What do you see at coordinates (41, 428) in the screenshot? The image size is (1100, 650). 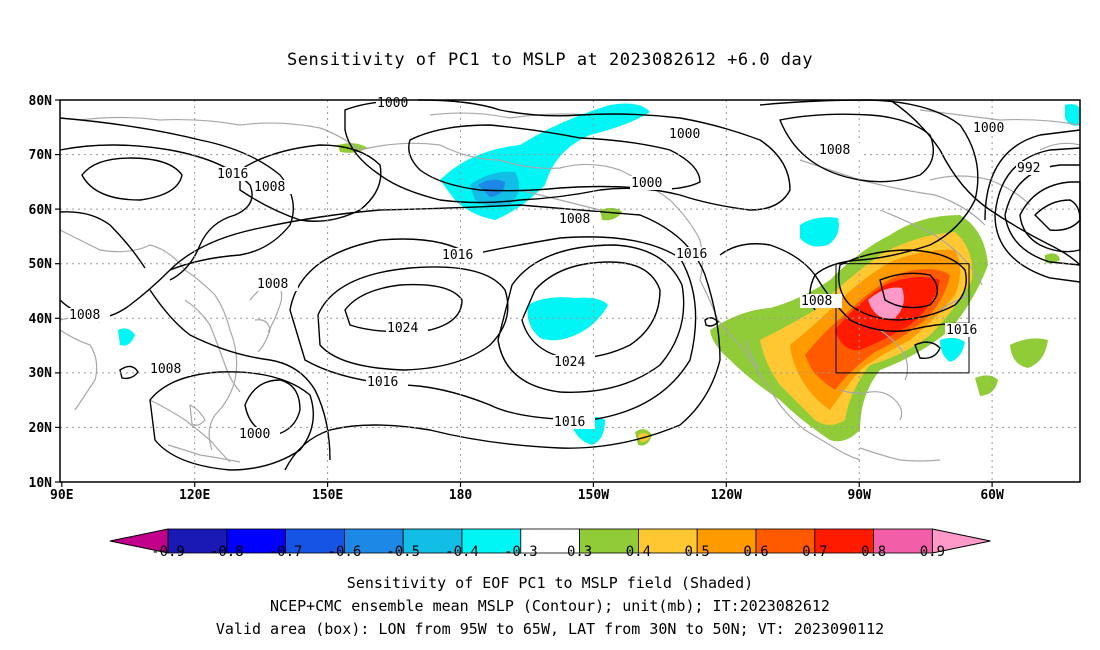 I see `lat-label: 20N` at bounding box center [41, 428].